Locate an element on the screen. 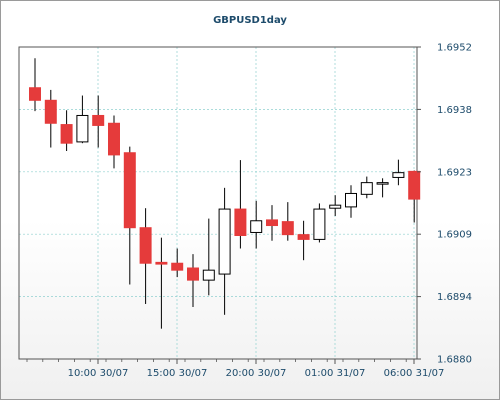 Image resolution: width=500 pixels, height=403 pixels. y-tick-label: 1.6938 is located at coordinates (454, 110).